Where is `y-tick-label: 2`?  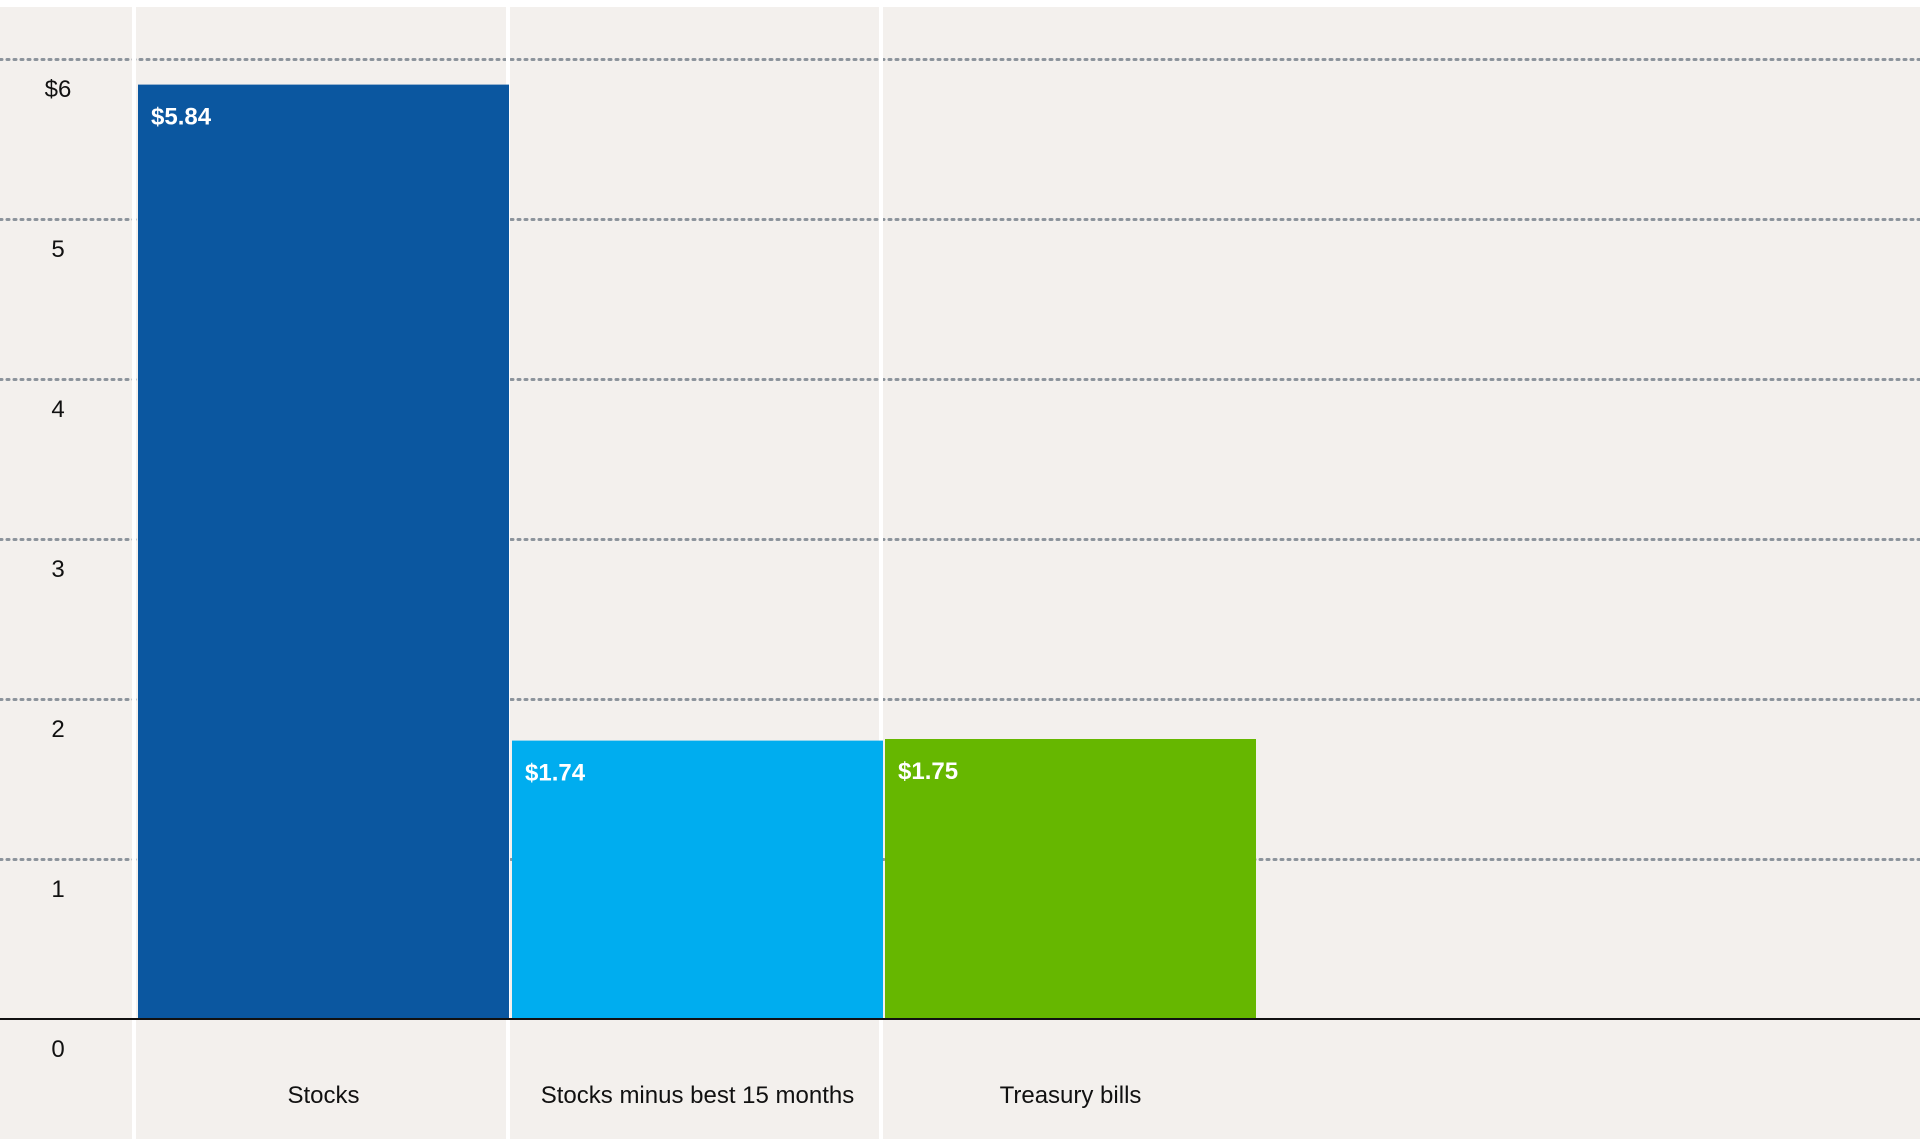 y-tick-label: 2 is located at coordinates (57, 729).